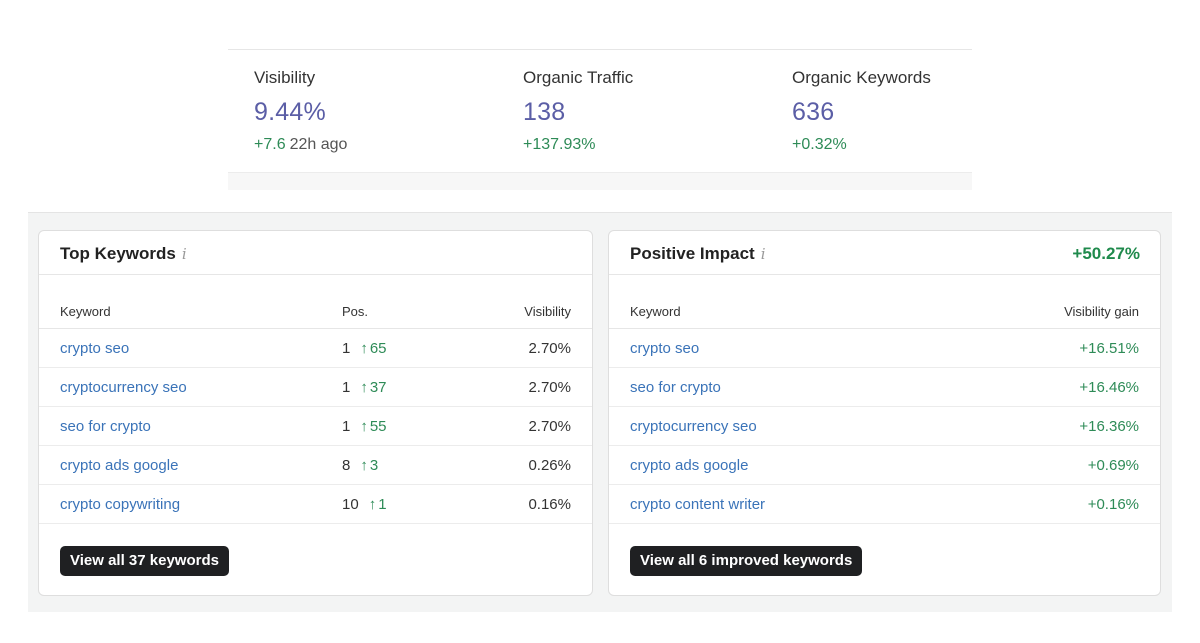  Describe the element at coordinates (1106, 253) in the screenshot. I see `impact-total: +50.27%` at that location.